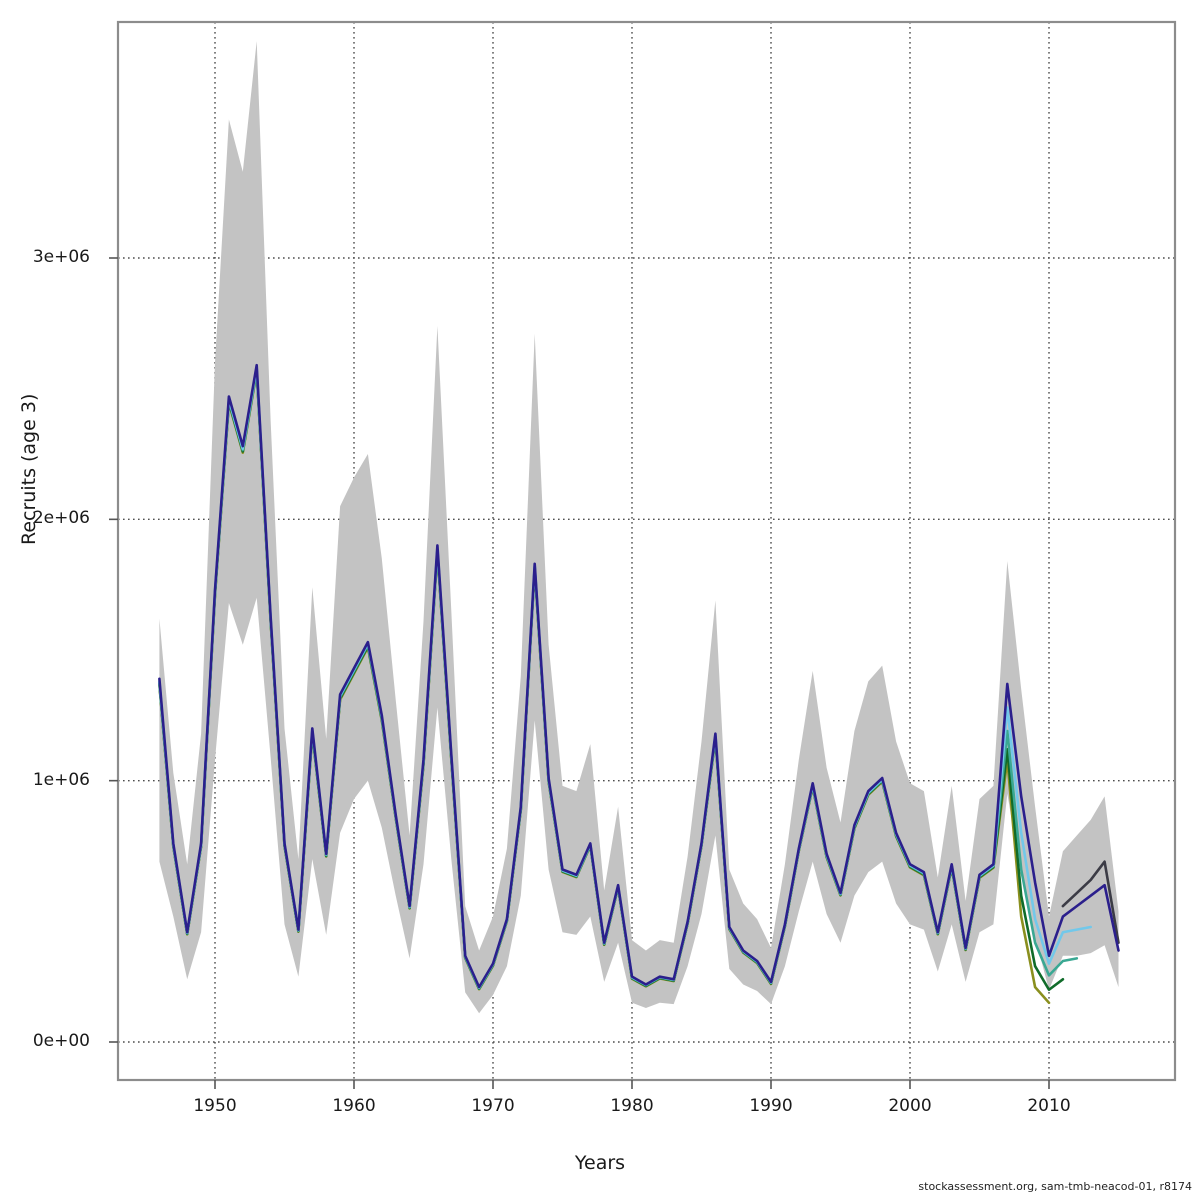 This screenshot has height=1200, width=1200. What do you see at coordinates (771, 1106) in the screenshot?
I see `x-tick-label: 1990` at bounding box center [771, 1106].